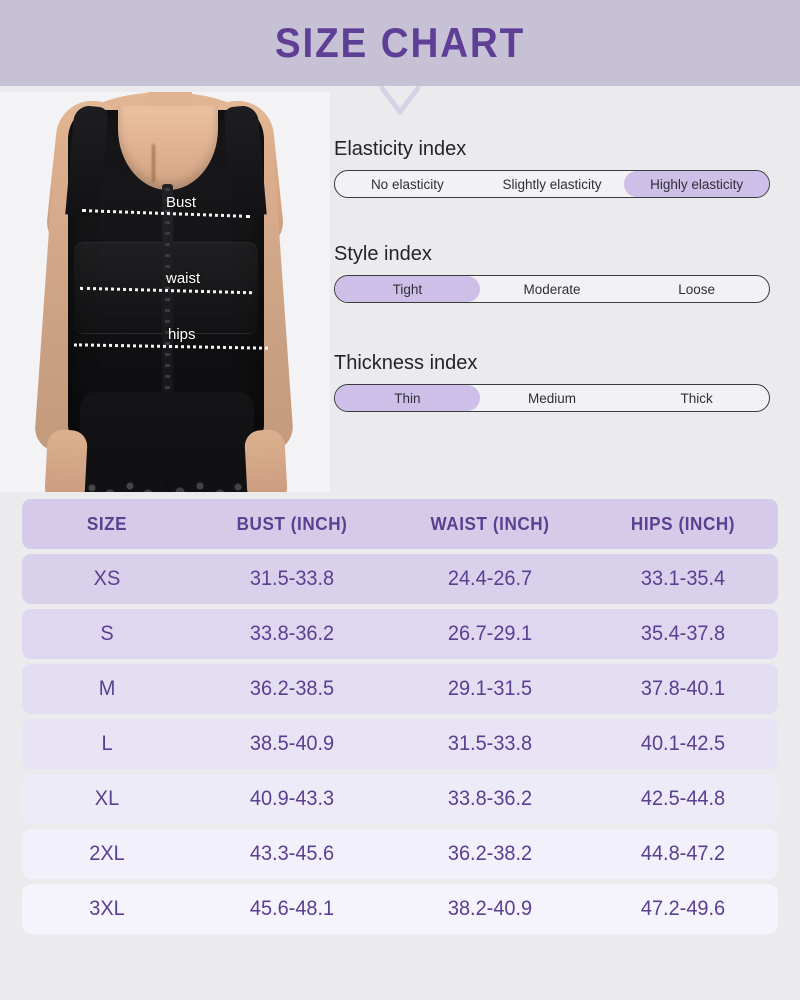 The height and width of the screenshot is (1000, 800). I want to click on cell-size: S, so click(107, 633).